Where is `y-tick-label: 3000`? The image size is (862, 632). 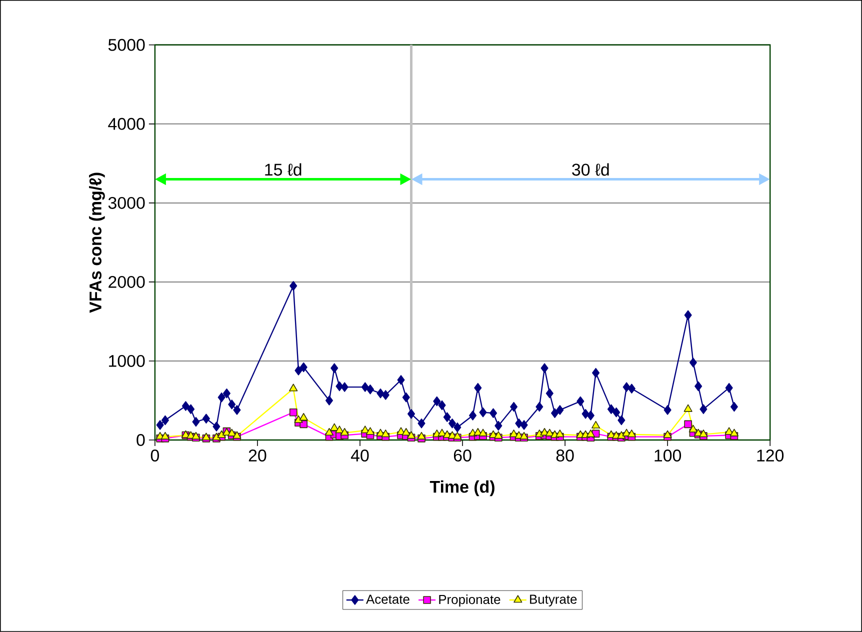
y-tick-label: 3000 is located at coordinates (126, 202).